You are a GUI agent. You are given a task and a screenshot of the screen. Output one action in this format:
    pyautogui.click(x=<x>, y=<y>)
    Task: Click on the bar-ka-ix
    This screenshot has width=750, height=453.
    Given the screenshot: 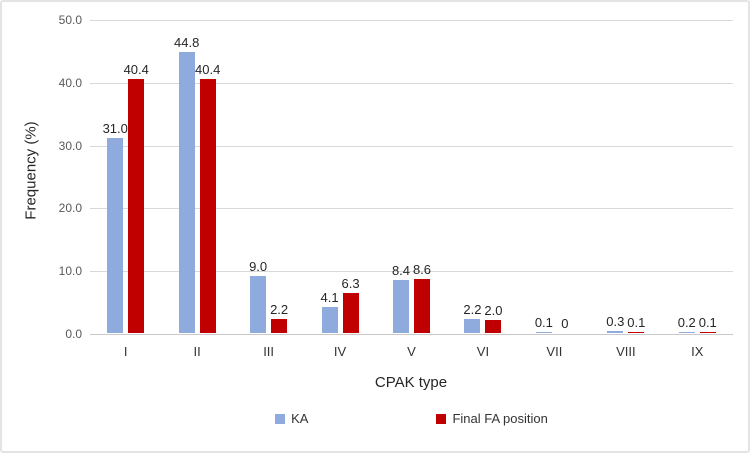 What is the action you would take?
    pyautogui.click(x=686, y=332)
    